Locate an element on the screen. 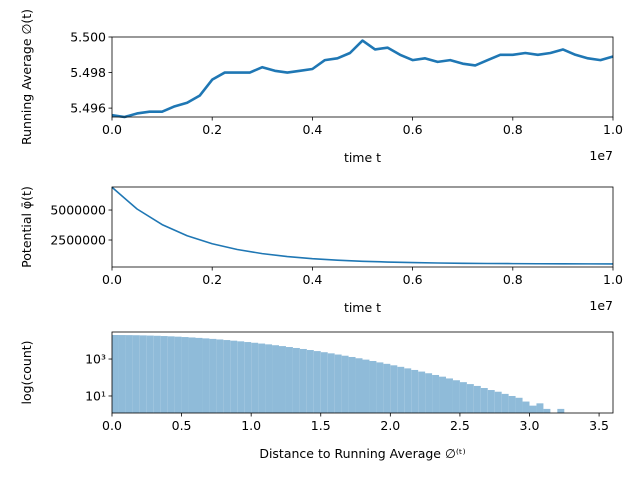 The image size is (640, 480). x-tick-label: 0.5 is located at coordinates (182, 425).